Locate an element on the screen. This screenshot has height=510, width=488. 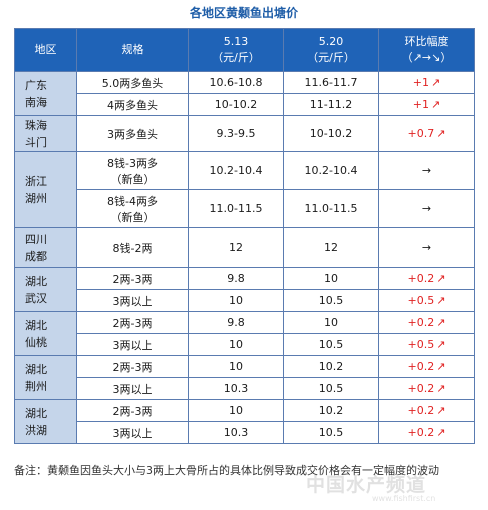
table-row: 四川 成都 8钱-2两 12 12 → is located at coordinates (244, 247).